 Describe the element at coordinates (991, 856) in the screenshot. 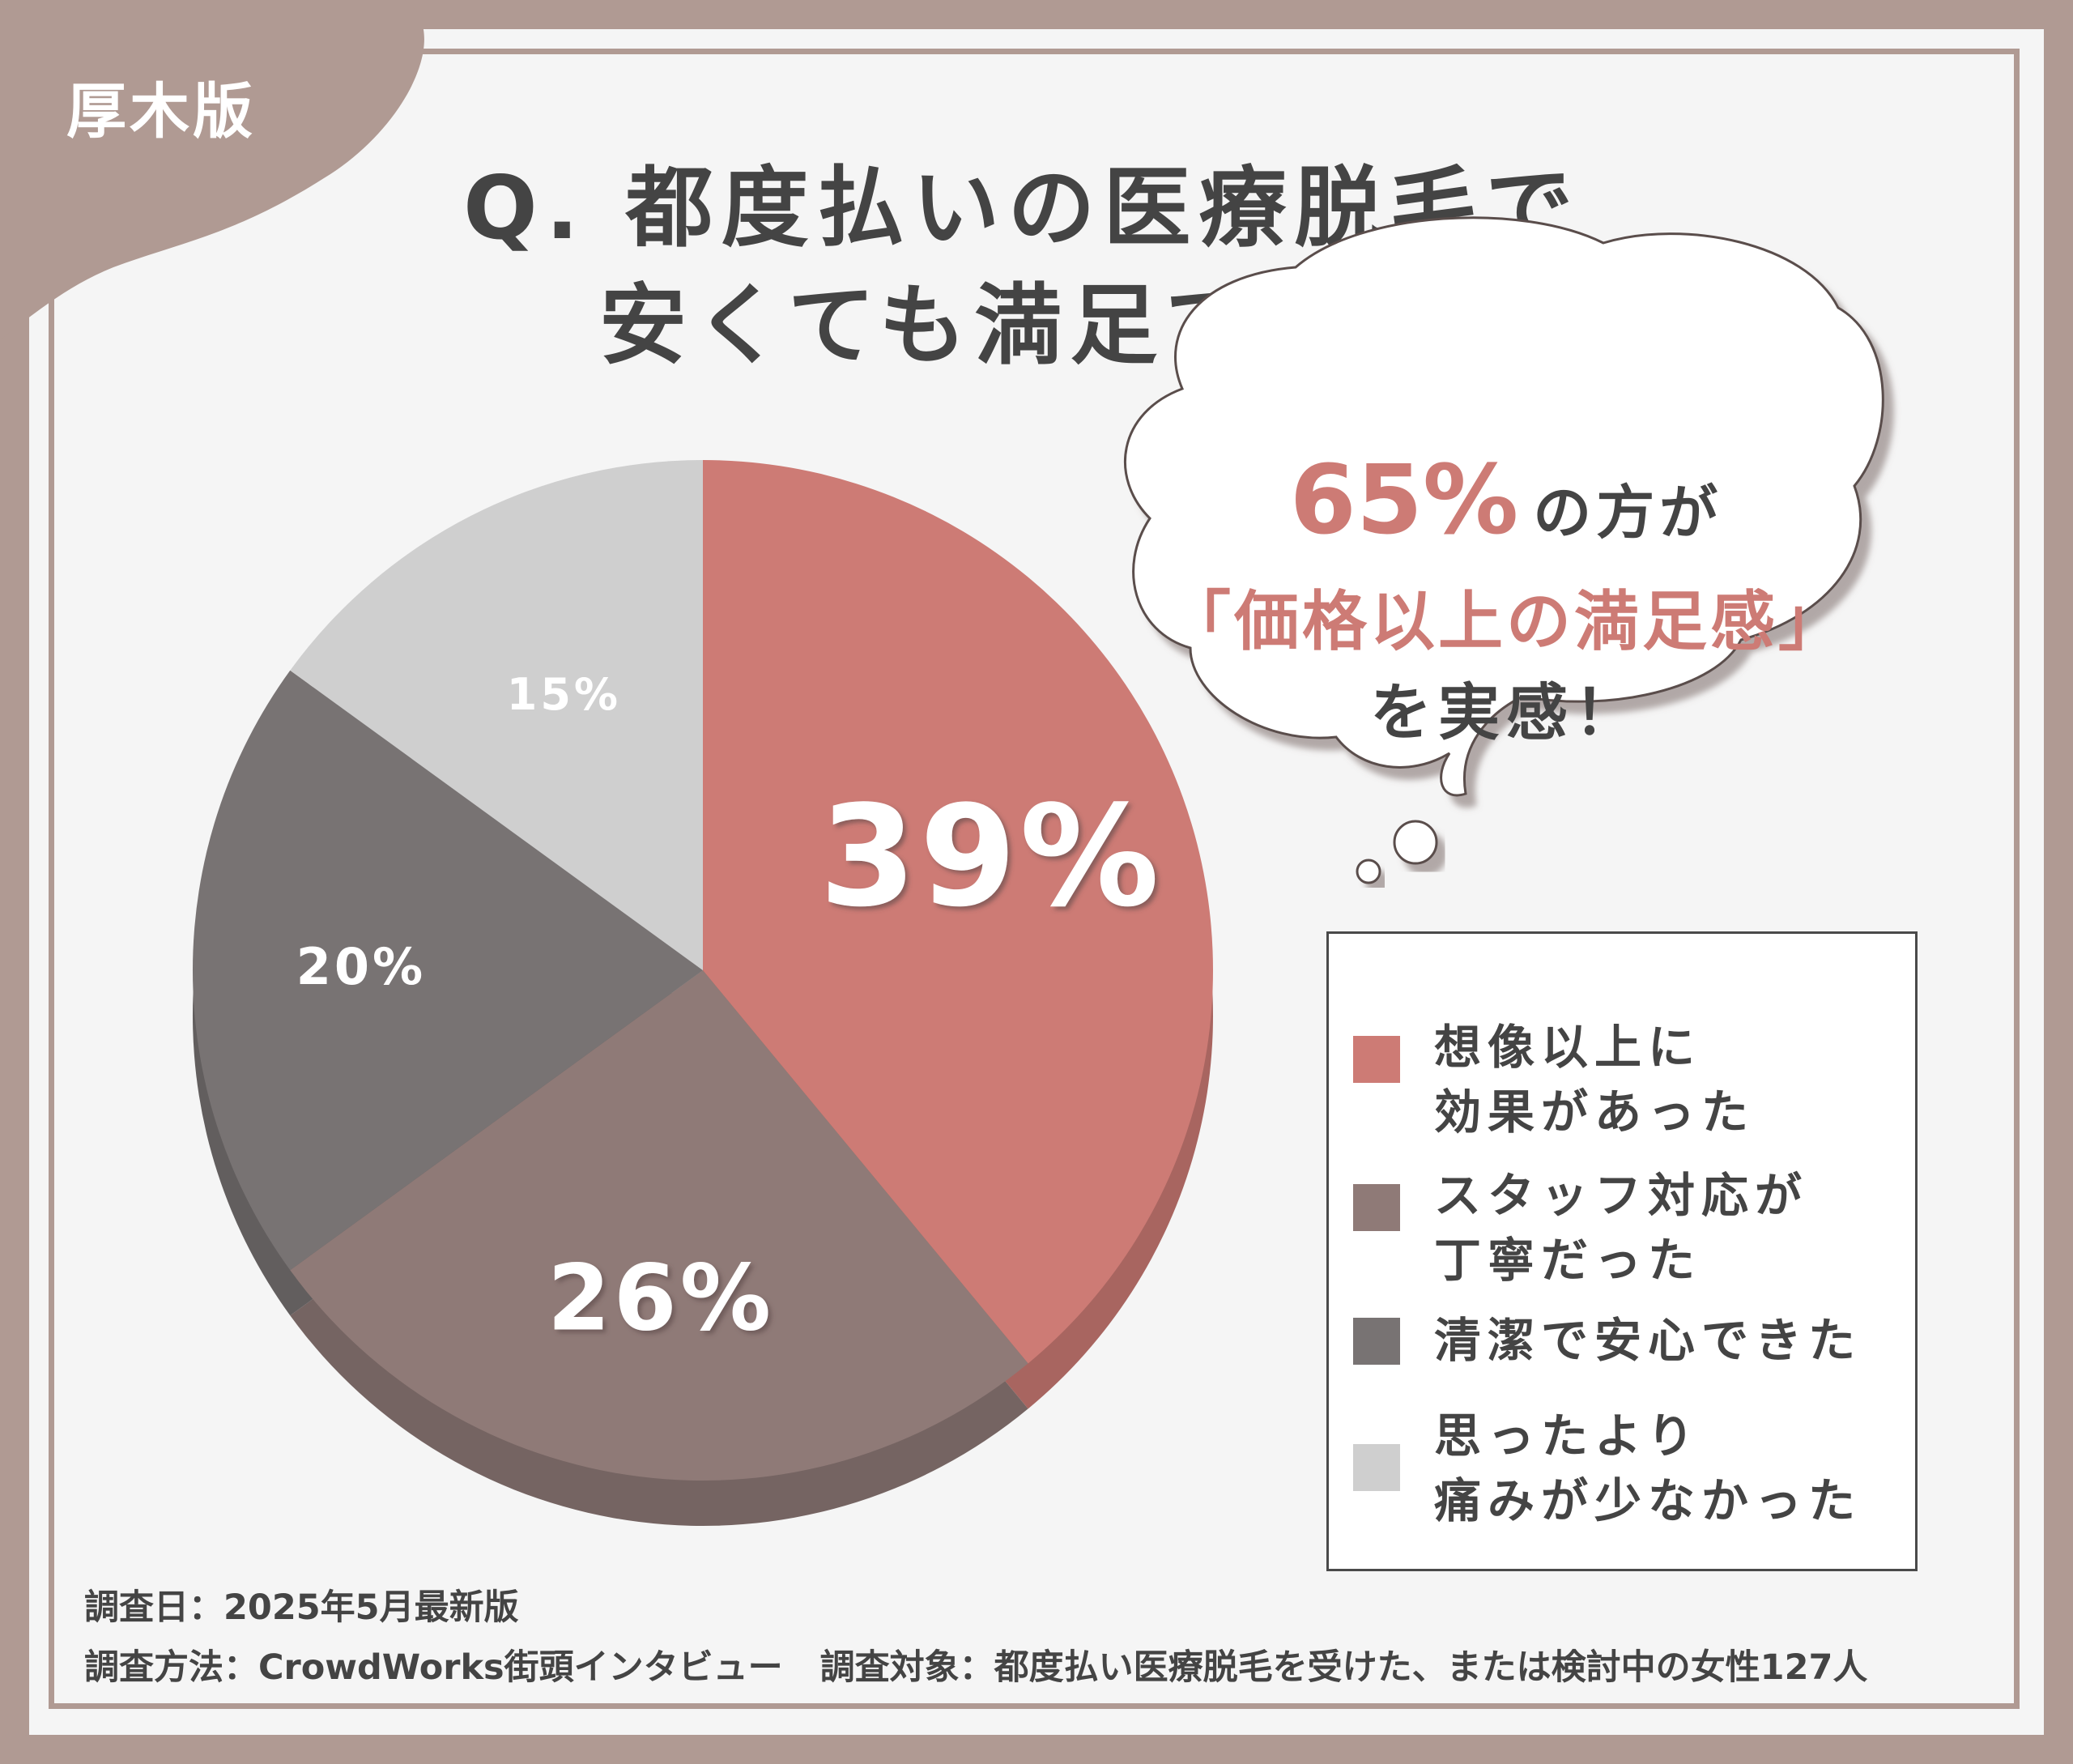

I see `pie-label-1: 39%` at that location.